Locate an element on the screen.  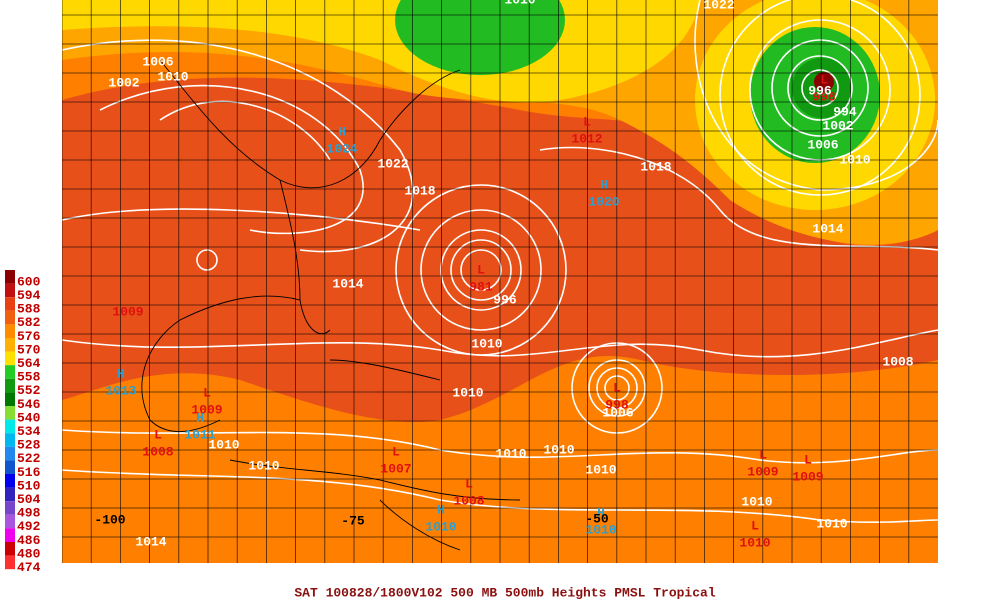
legend-label: 534 is located at coordinates (29, 431).